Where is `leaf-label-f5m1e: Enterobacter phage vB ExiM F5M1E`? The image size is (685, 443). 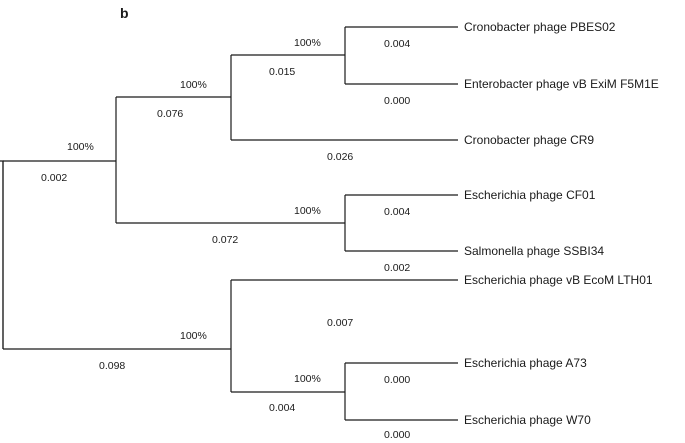
leaf-label-f5m1e: Enterobacter phage vB ExiM F5M1E is located at coordinates (561, 84).